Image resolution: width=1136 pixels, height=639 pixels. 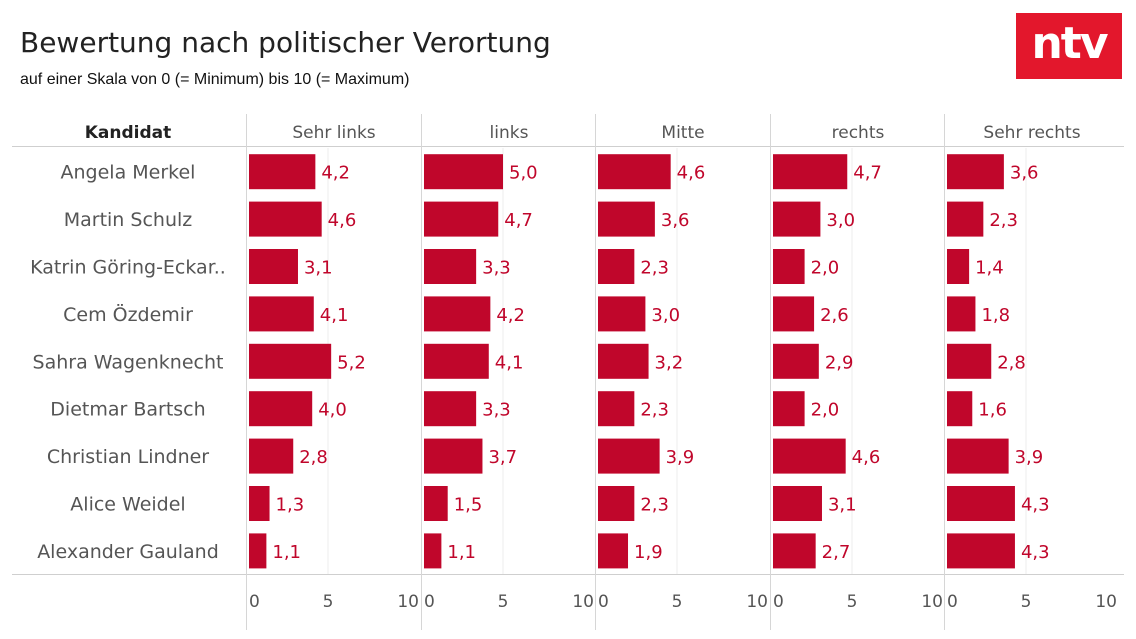 I want to click on category-label: Cem Özdemir, so click(x=128, y=314).